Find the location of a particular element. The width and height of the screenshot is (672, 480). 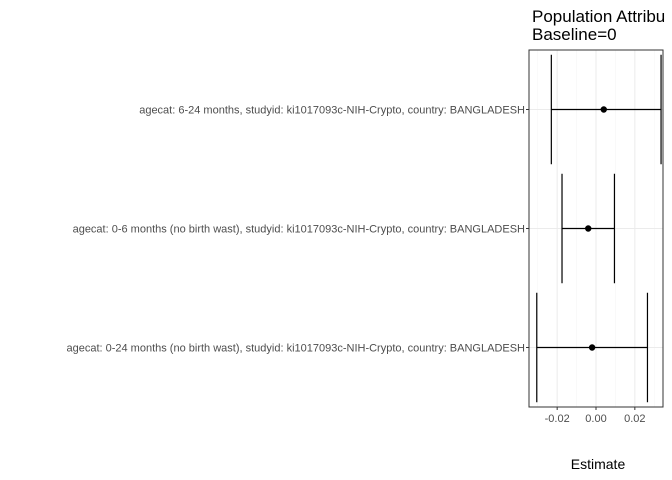

chart-subtitle: Baseline=0 is located at coordinates (574, 34).